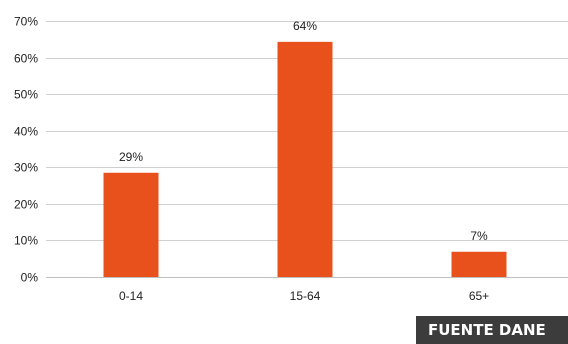 Image resolution: width=568 pixels, height=344 pixels. Describe the element at coordinates (26, 150) in the screenshot. I see `y-axis-tick-labels: 0% 10% 20% 30% 40% 50% 60% 70%` at that location.